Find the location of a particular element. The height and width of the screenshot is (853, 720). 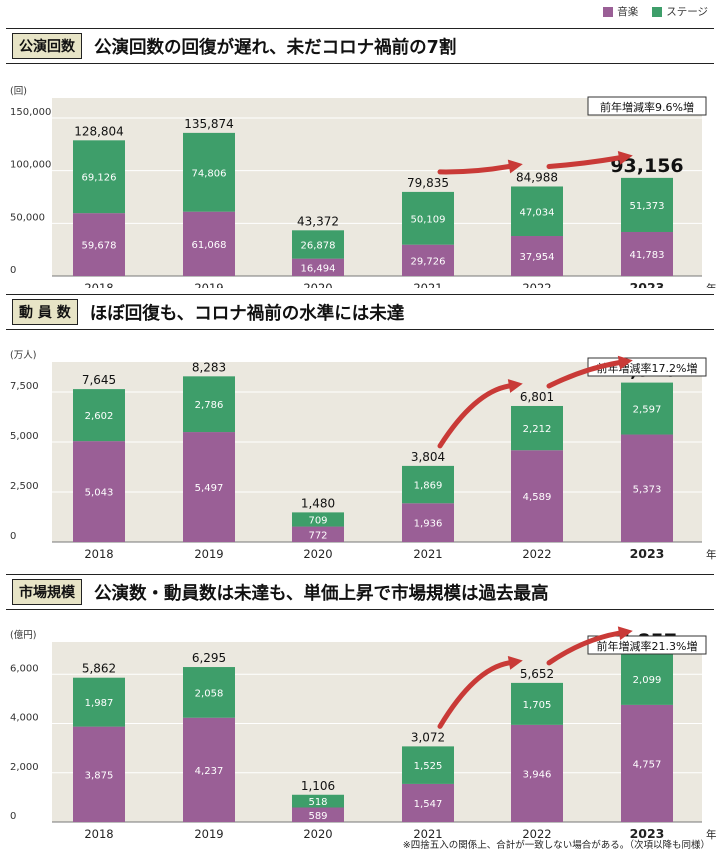

section-headline: ほぼ回復も、コロナ禍前の水準には未達 is located at coordinates (247, 313).